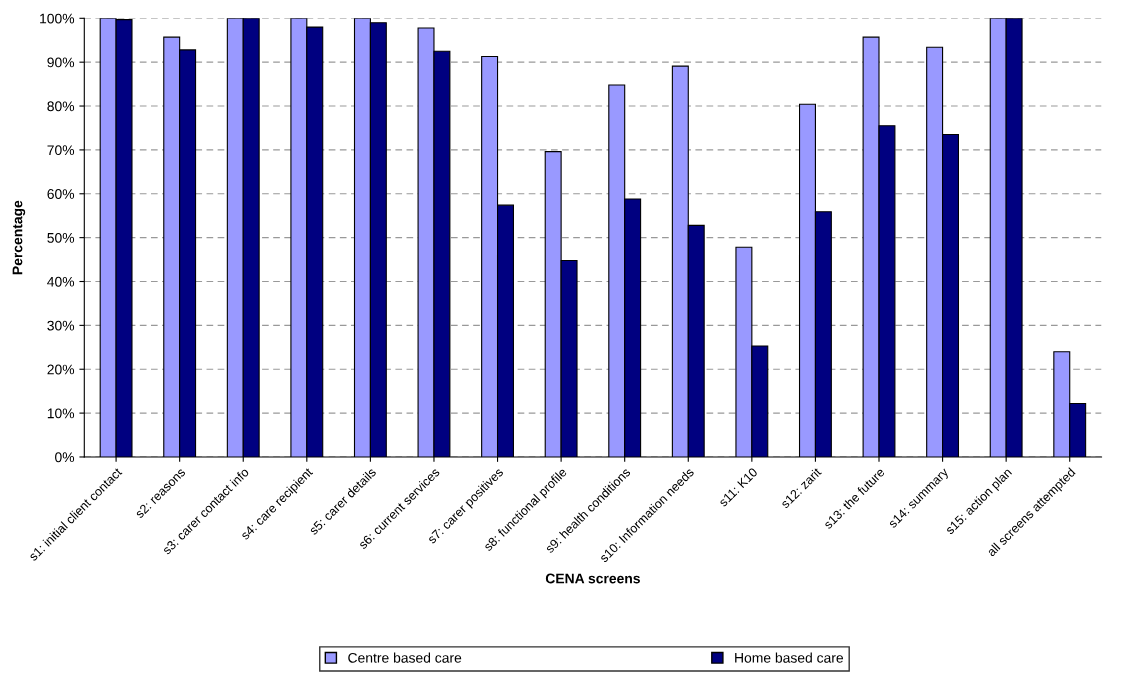  What do you see at coordinates (61, 237) in the screenshot?
I see `y-tick-label: 50%` at bounding box center [61, 237].